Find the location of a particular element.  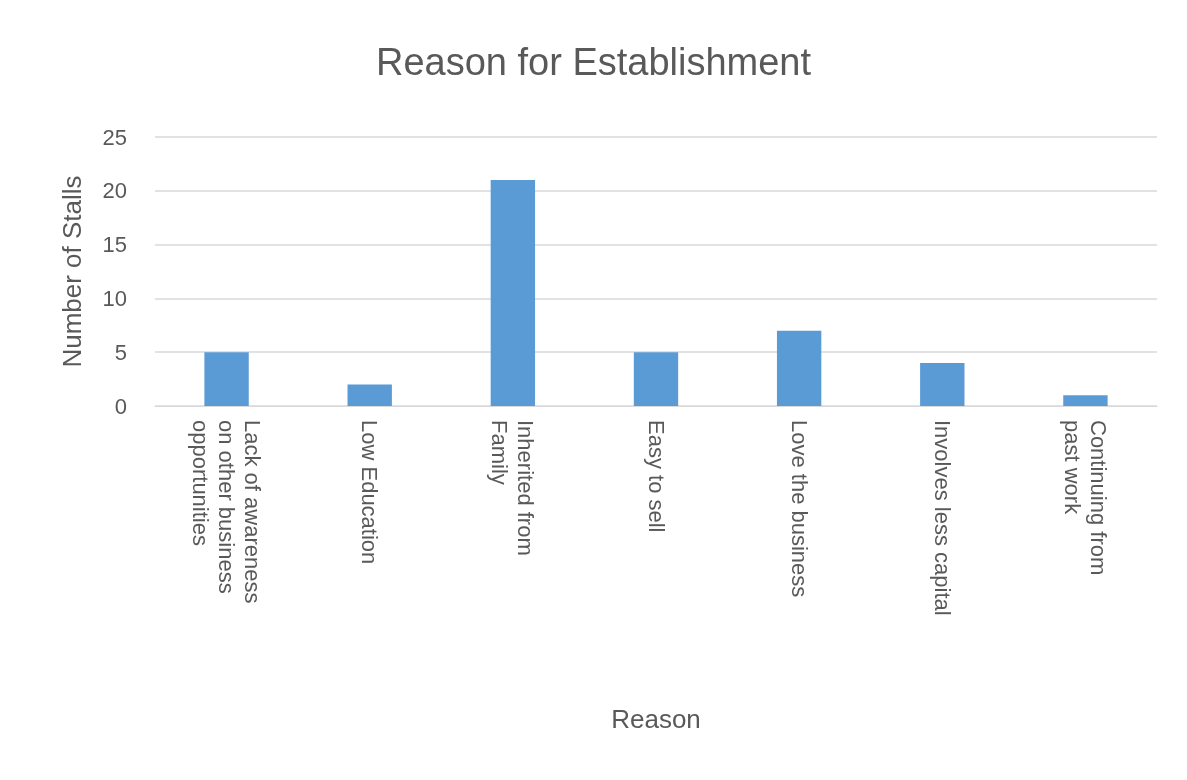

x-tick-label: Lack of awareness on other business opportunities is located at coordinates (227, 515).